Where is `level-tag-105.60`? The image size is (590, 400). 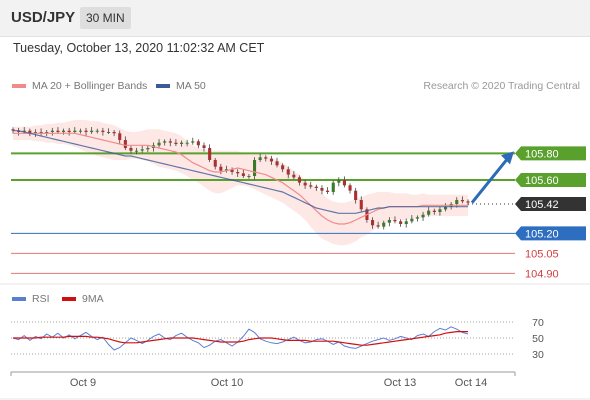
level-tag-105.60 is located at coordinates (550, 180).